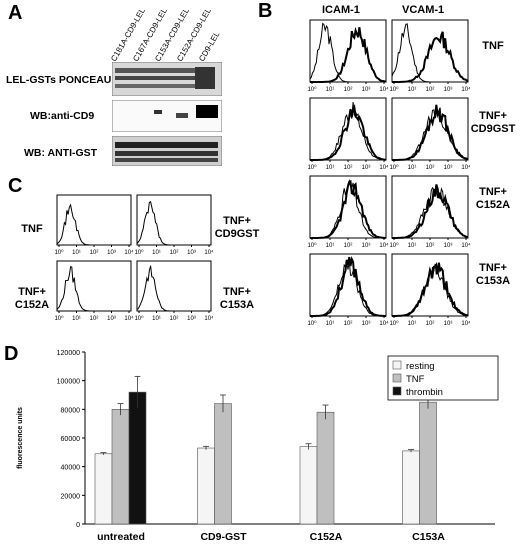 The height and width of the screenshot is (546, 520). I want to click on b-hist-2-1-tick-label-2: 10², so click(430, 246).